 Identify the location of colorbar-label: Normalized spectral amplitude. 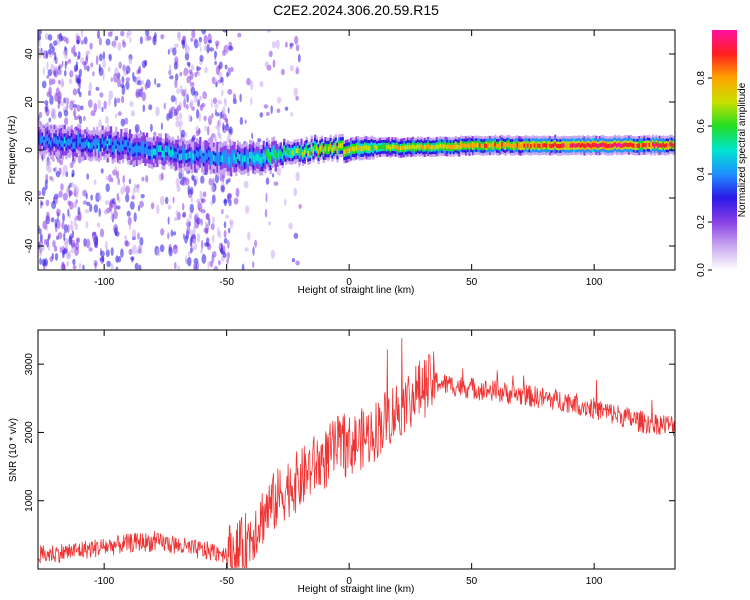
(742, 149).